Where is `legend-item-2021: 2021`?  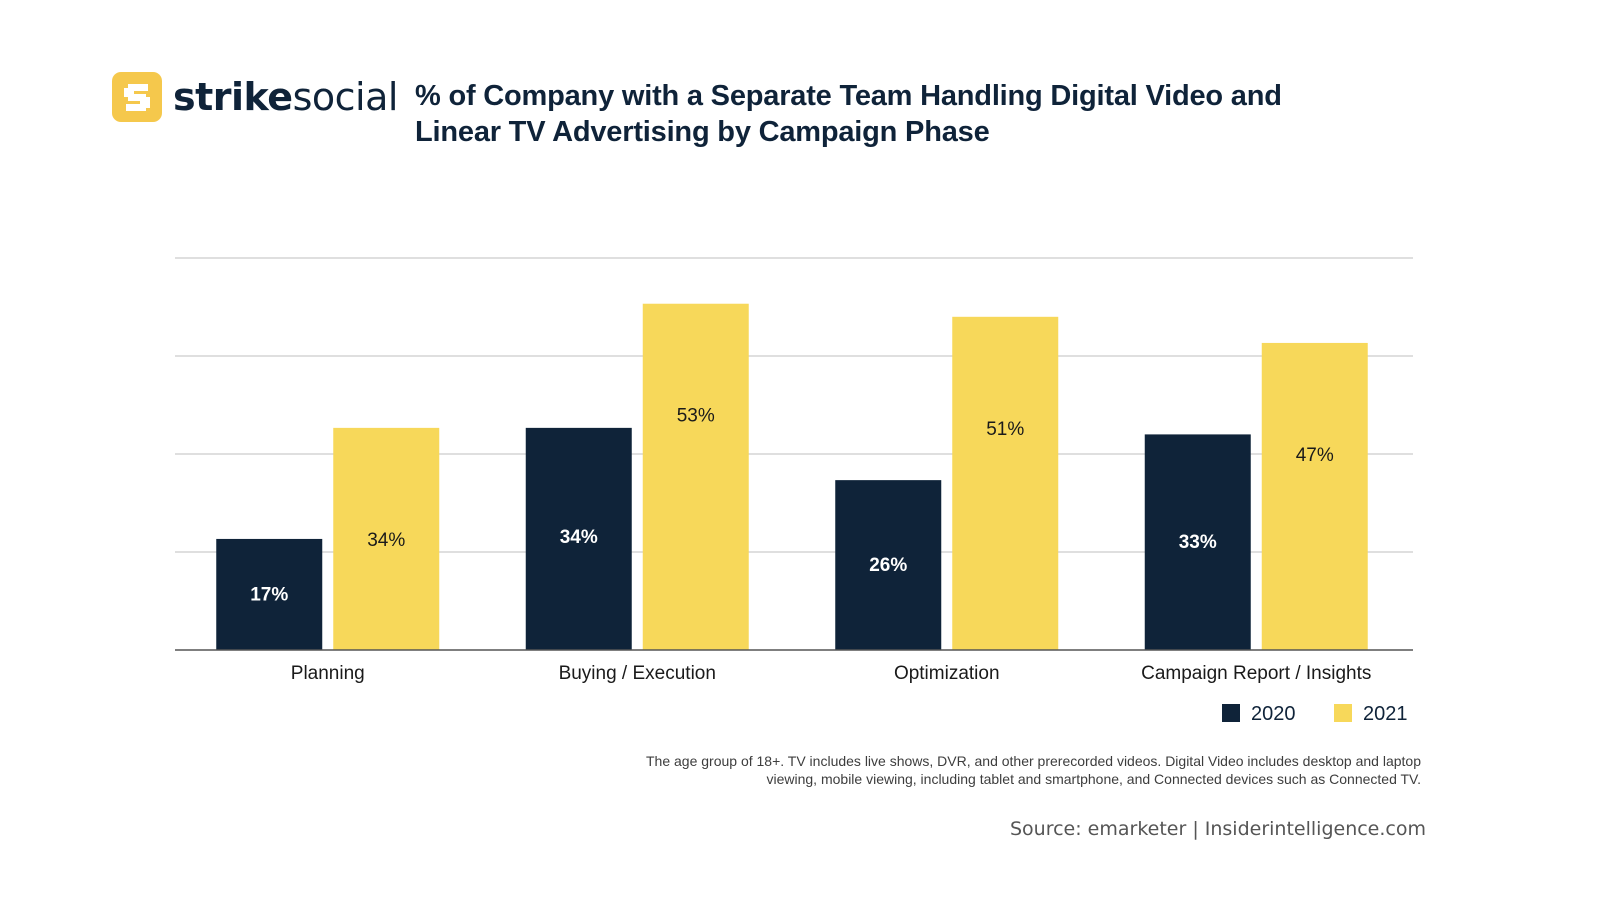 legend-item-2021: 2021 is located at coordinates (1371, 714).